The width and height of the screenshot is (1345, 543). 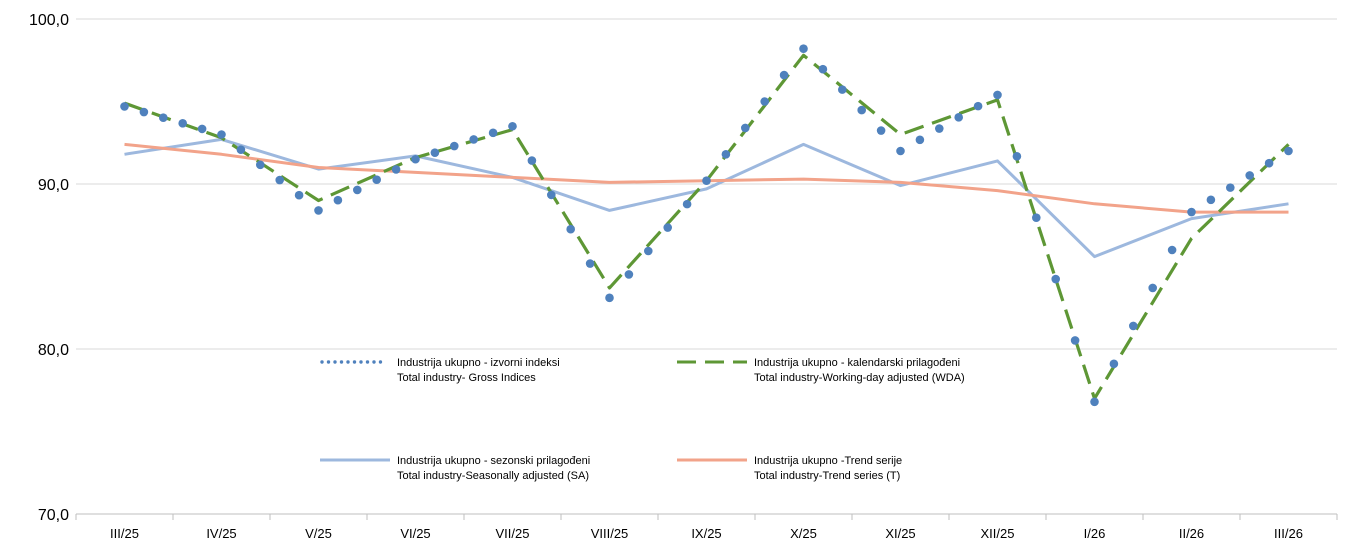 I want to click on x-tick-label: IV/25, so click(x=221, y=533).